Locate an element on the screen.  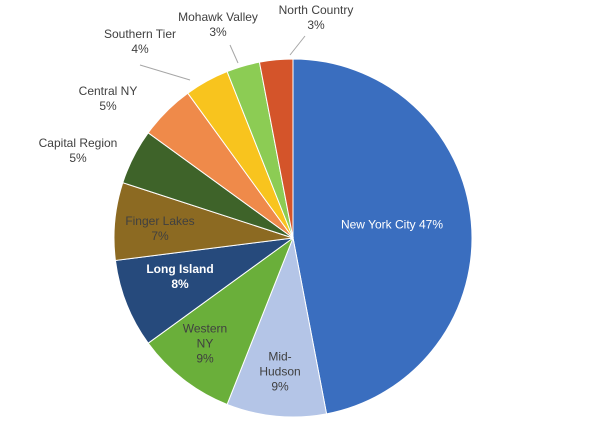
data-label: Finger Lakes 7% is located at coordinates (160, 229).